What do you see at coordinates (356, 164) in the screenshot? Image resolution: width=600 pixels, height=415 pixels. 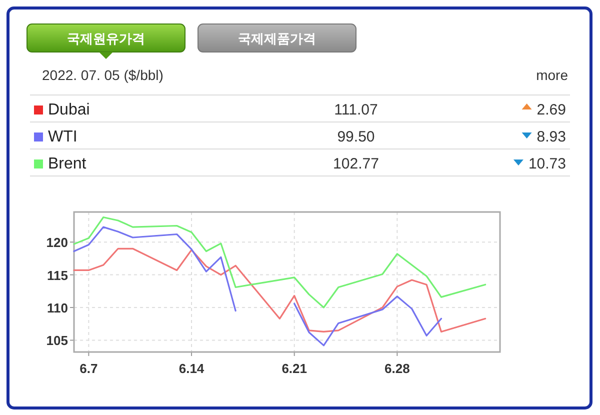 I see `data-label: 102.77` at bounding box center [356, 164].